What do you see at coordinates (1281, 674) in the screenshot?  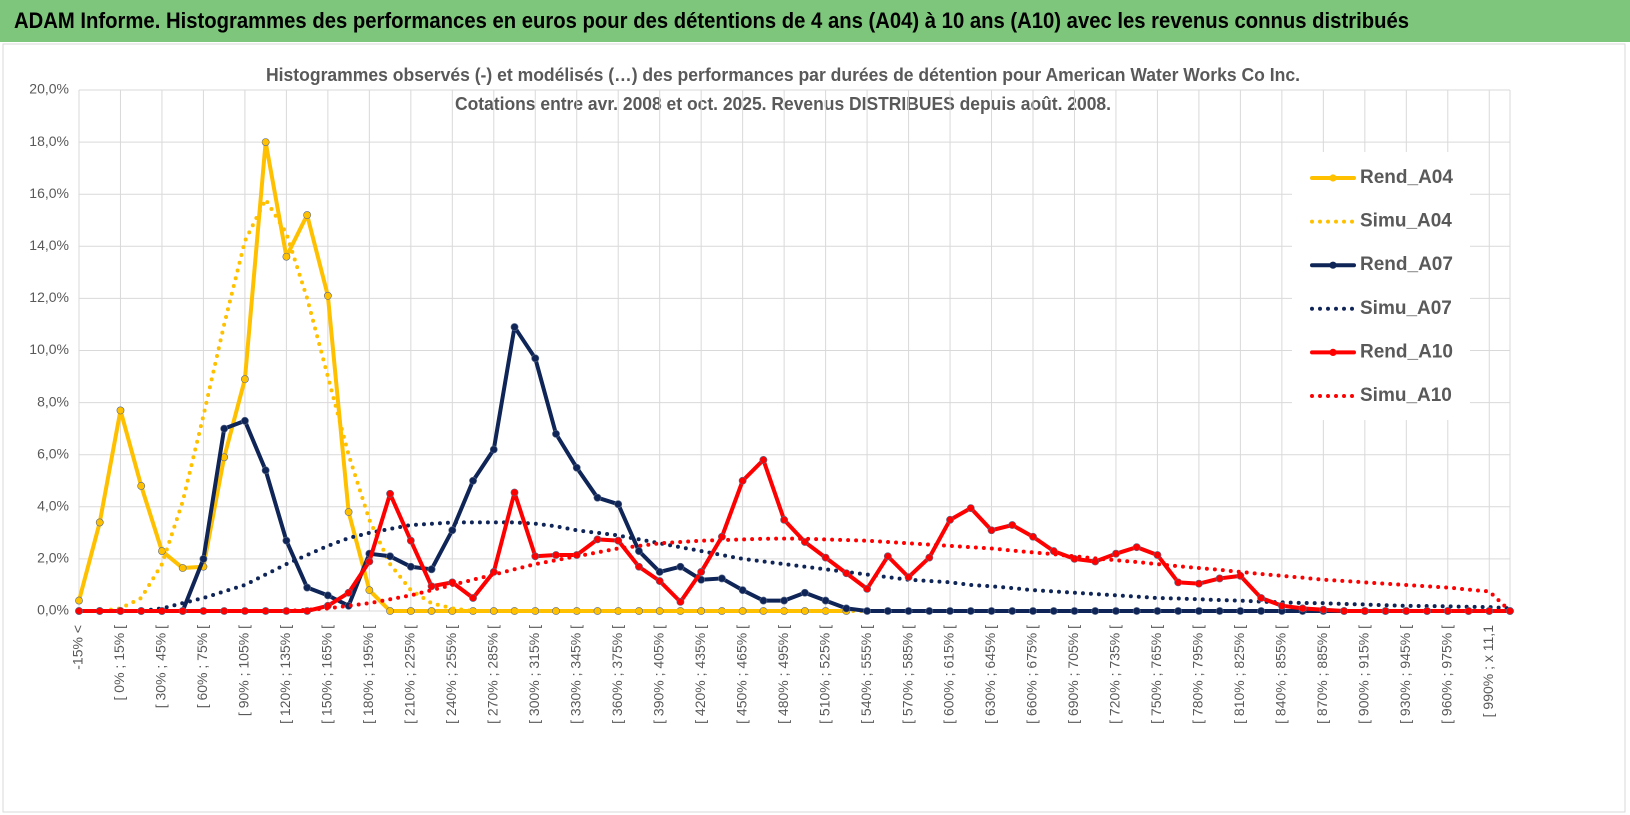 I see `x-tick-label: [ 840% ; 855% [` at bounding box center [1281, 674].